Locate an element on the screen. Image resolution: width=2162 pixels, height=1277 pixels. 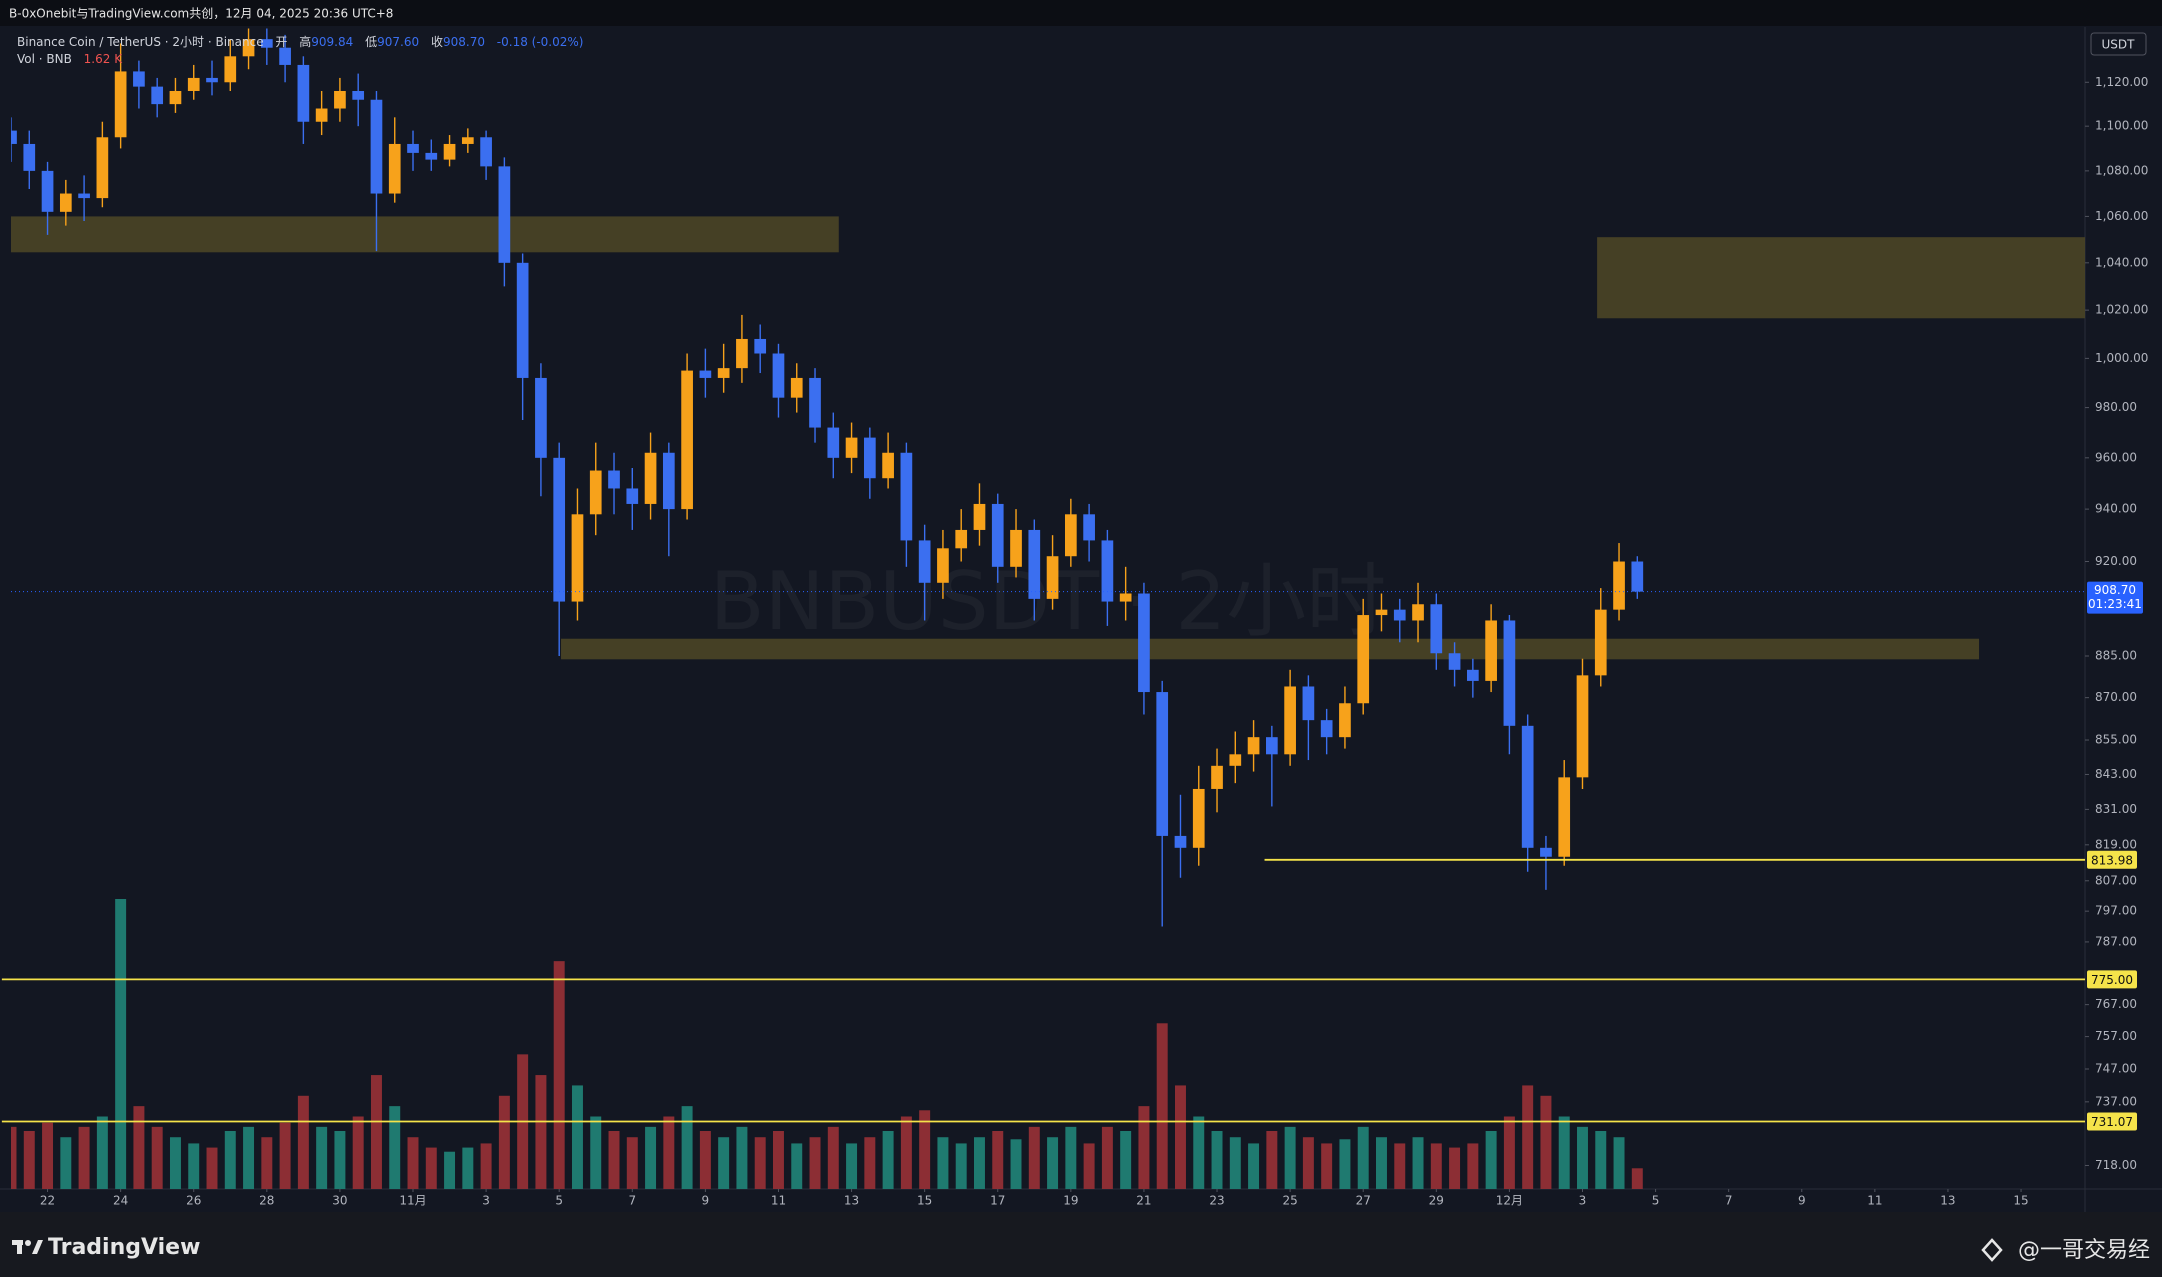
y-tick-label: 1,040.00 is located at coordinates (2121, 262).